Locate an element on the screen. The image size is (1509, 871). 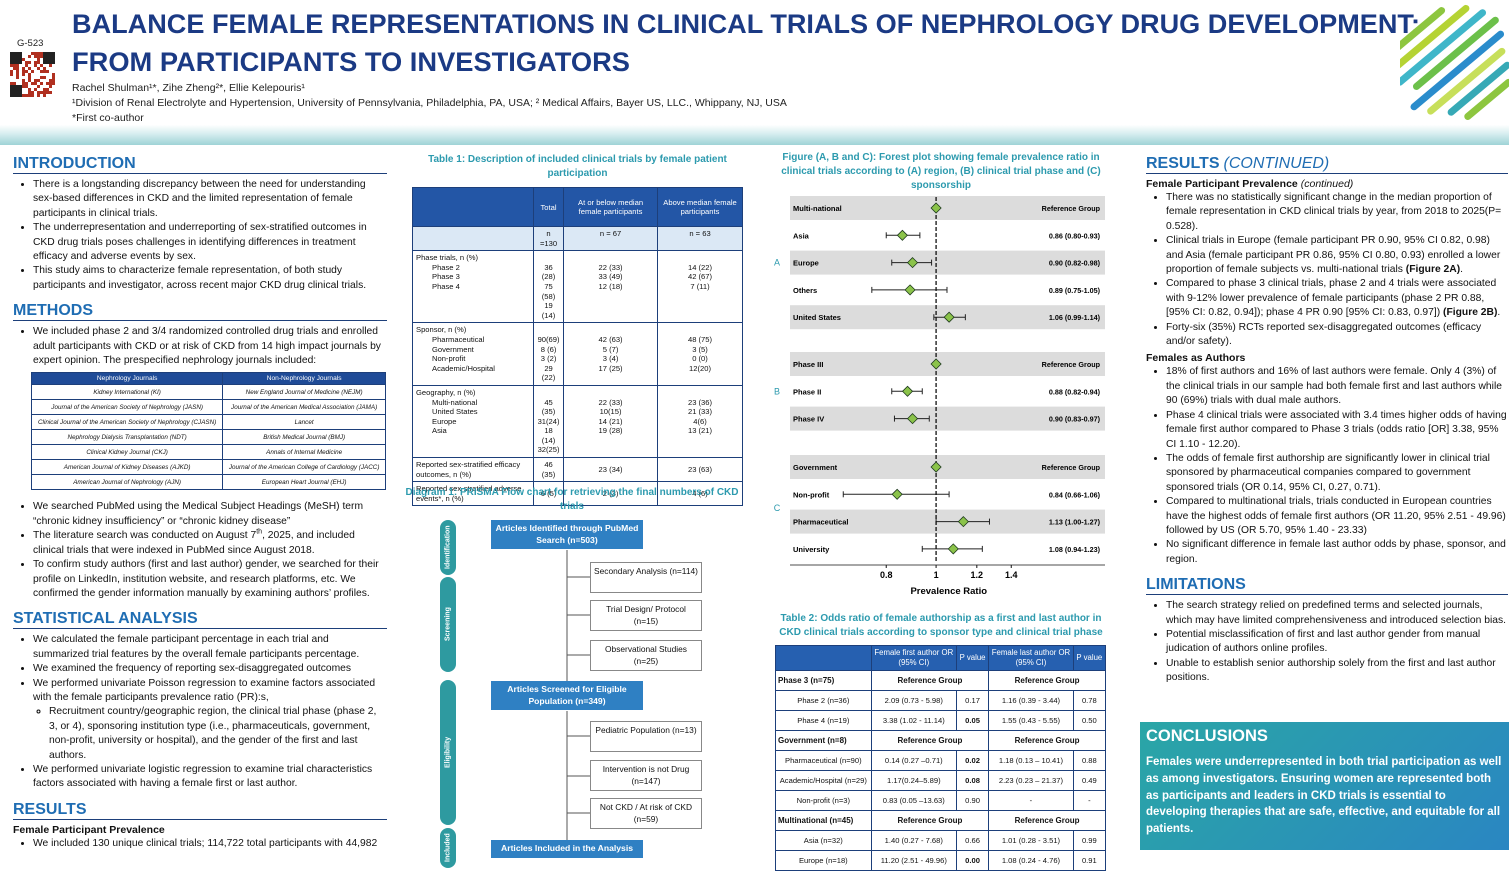
value: 36 (28) is located at coordinates (548, 272).